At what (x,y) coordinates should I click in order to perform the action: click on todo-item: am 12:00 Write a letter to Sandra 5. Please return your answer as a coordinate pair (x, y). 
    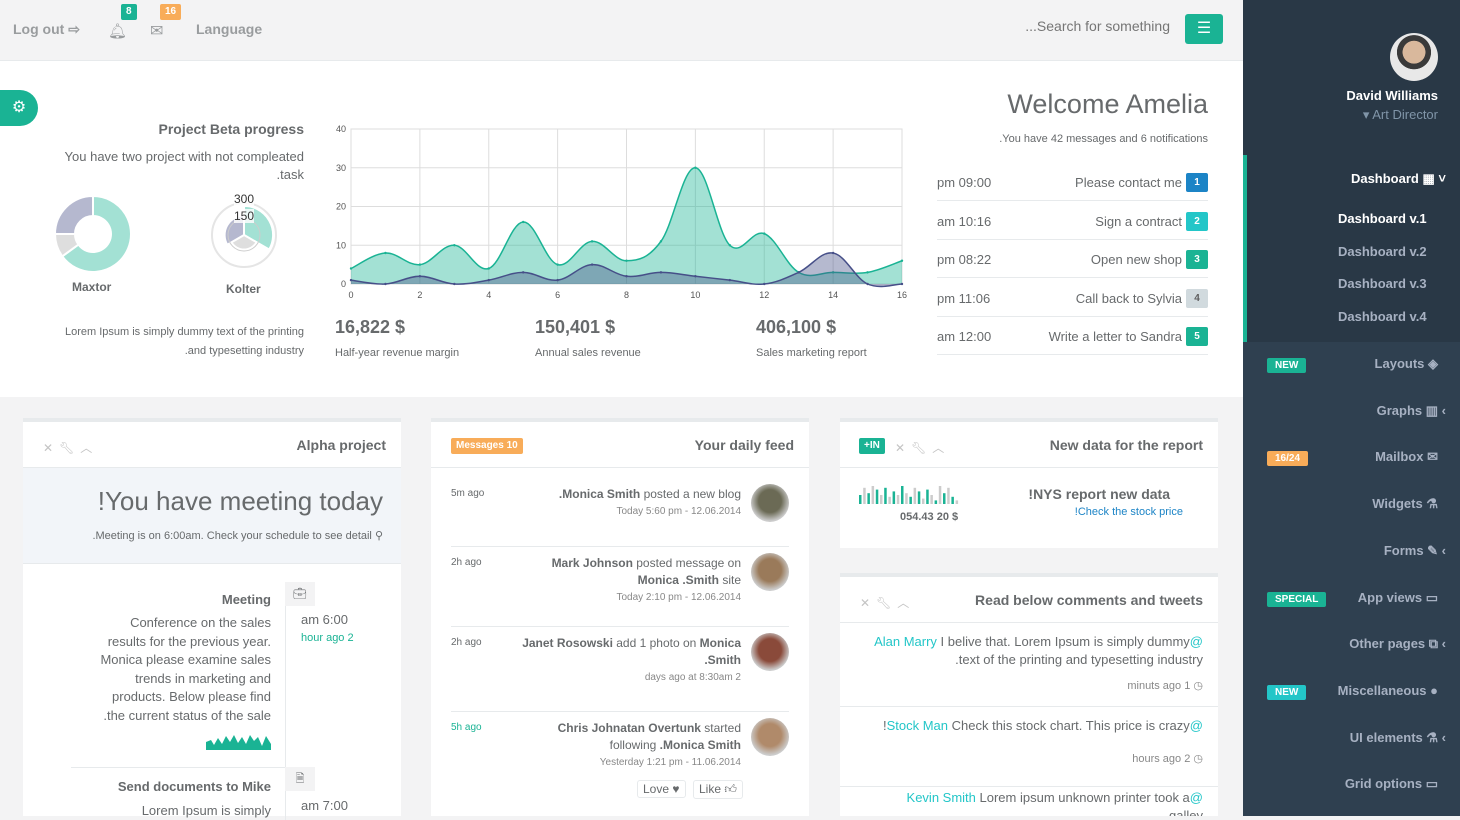
    Looking at the image, I should click on (1072, 336).